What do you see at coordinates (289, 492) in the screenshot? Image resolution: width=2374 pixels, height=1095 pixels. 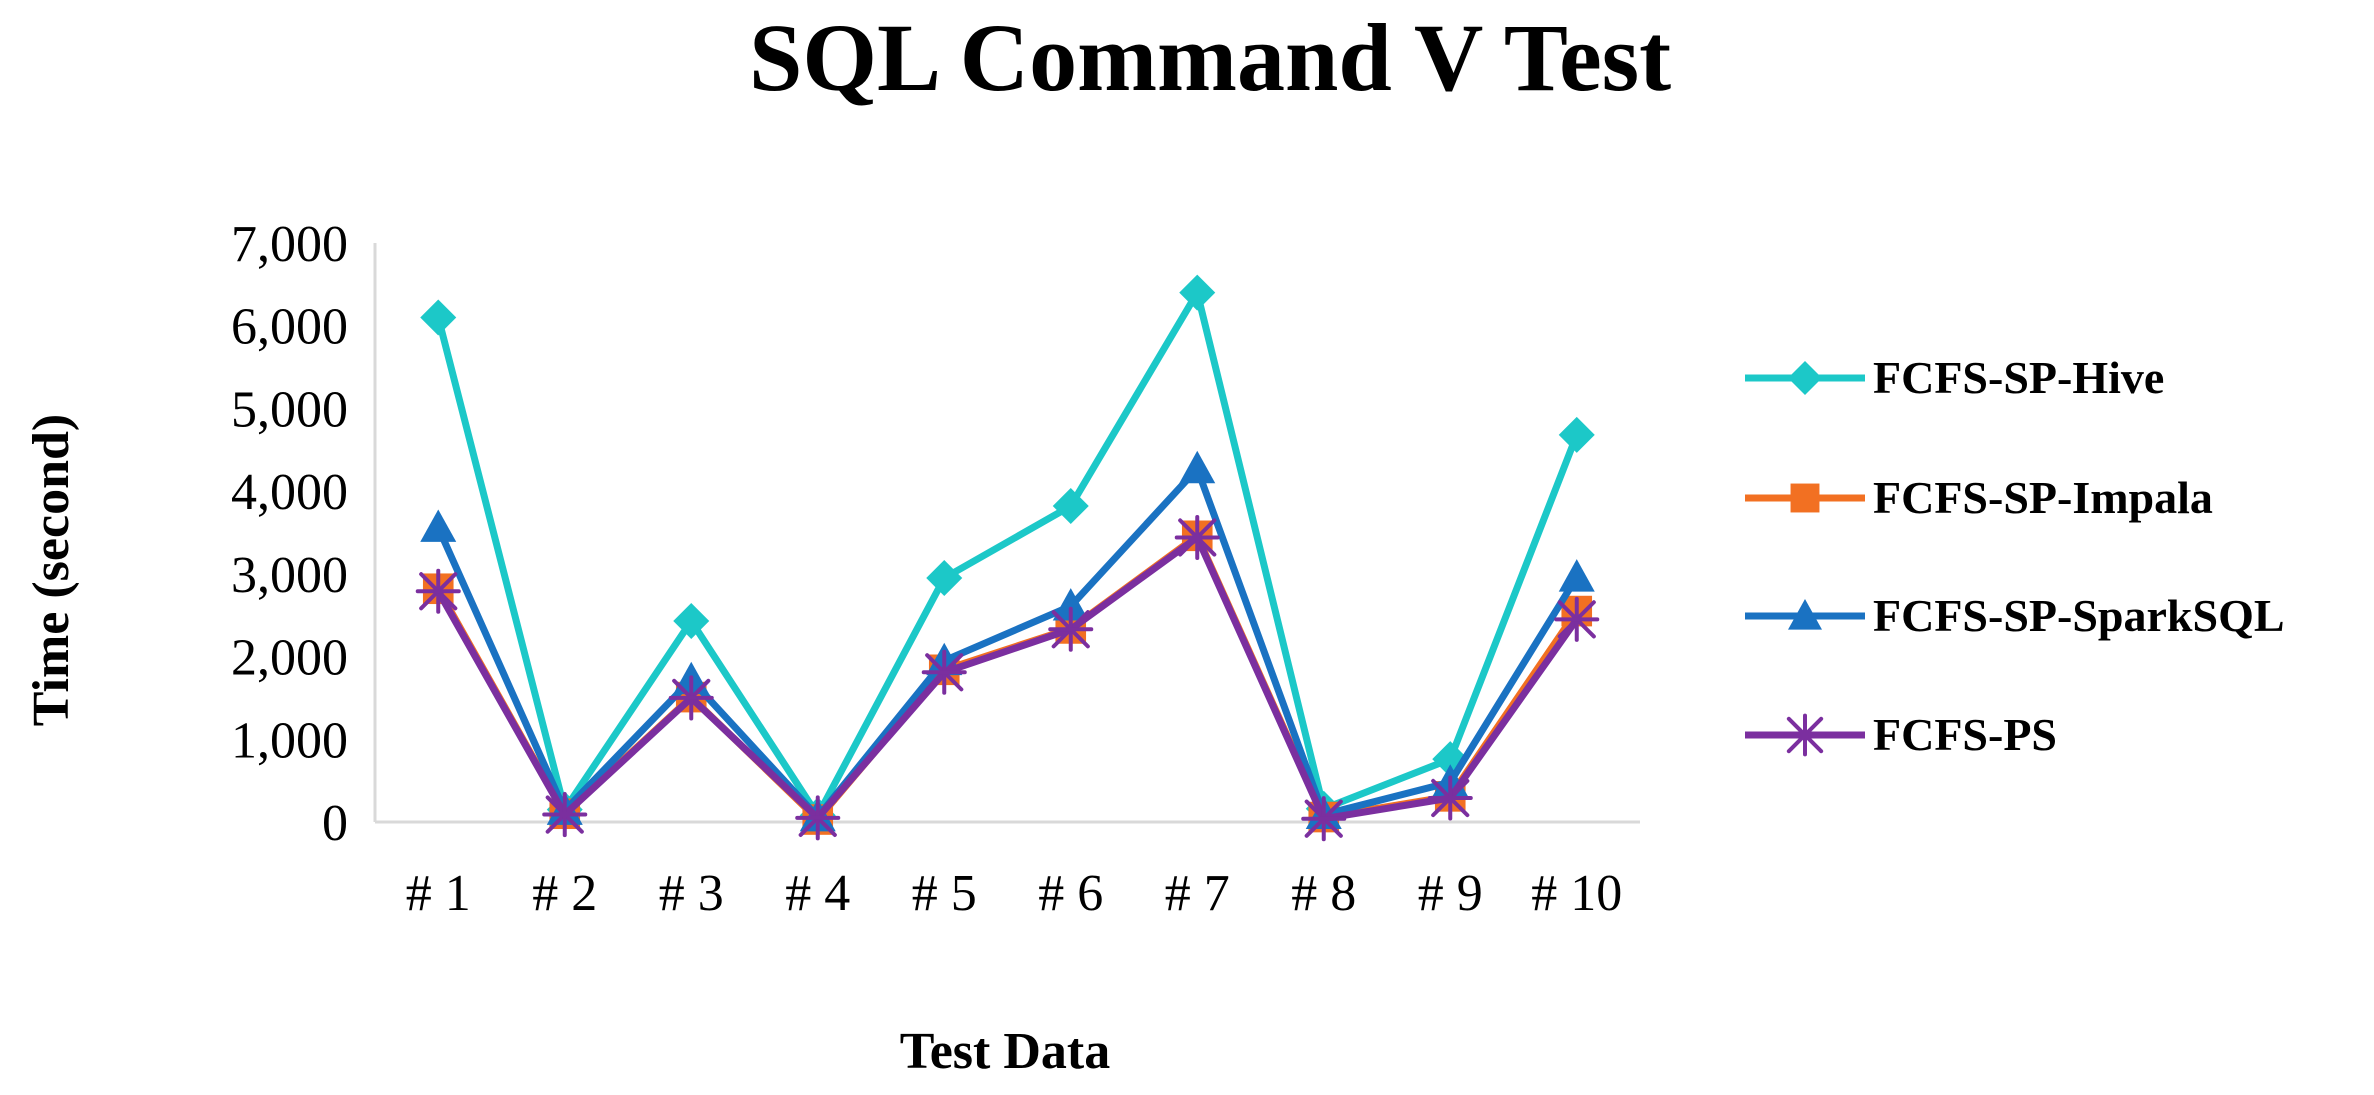 I see `y-tick-label: 4,000` at bounding box center [289, 492].